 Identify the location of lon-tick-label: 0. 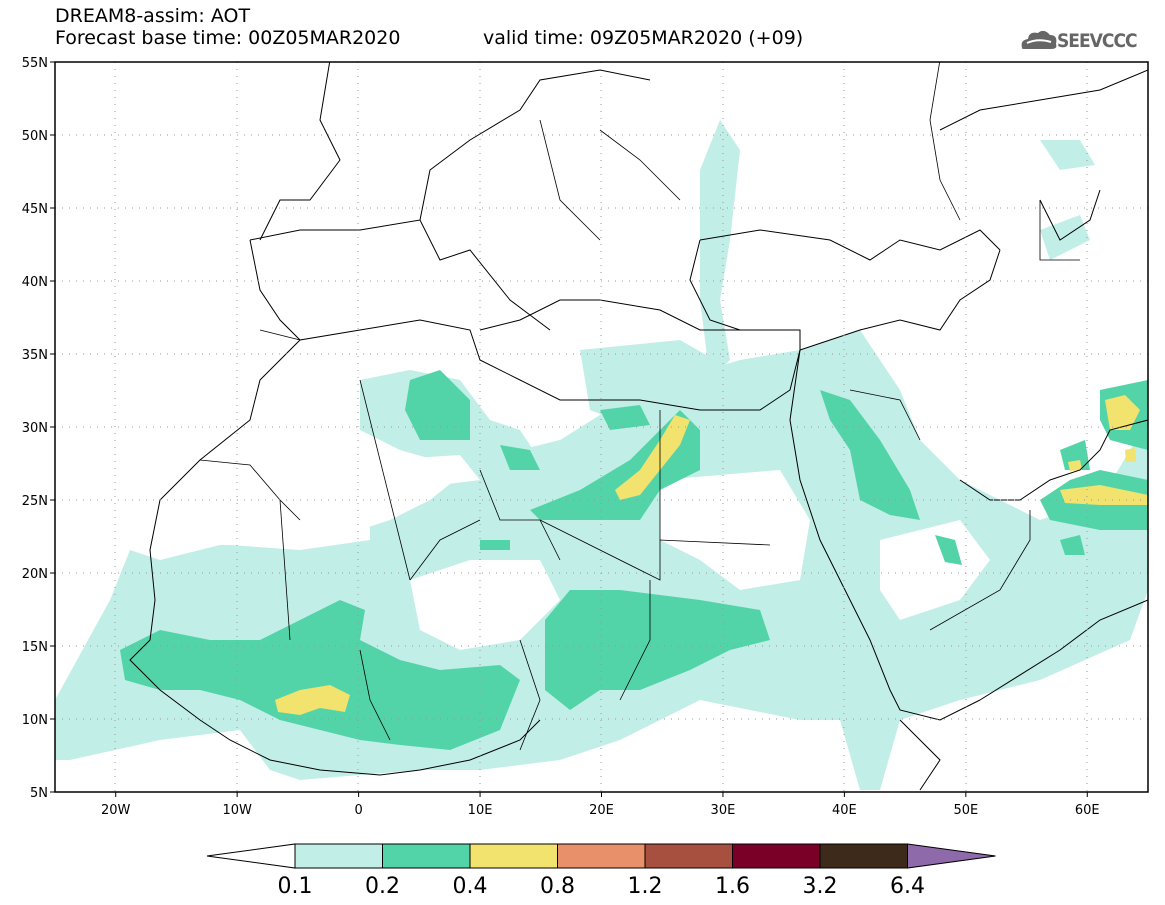
(358, 810).